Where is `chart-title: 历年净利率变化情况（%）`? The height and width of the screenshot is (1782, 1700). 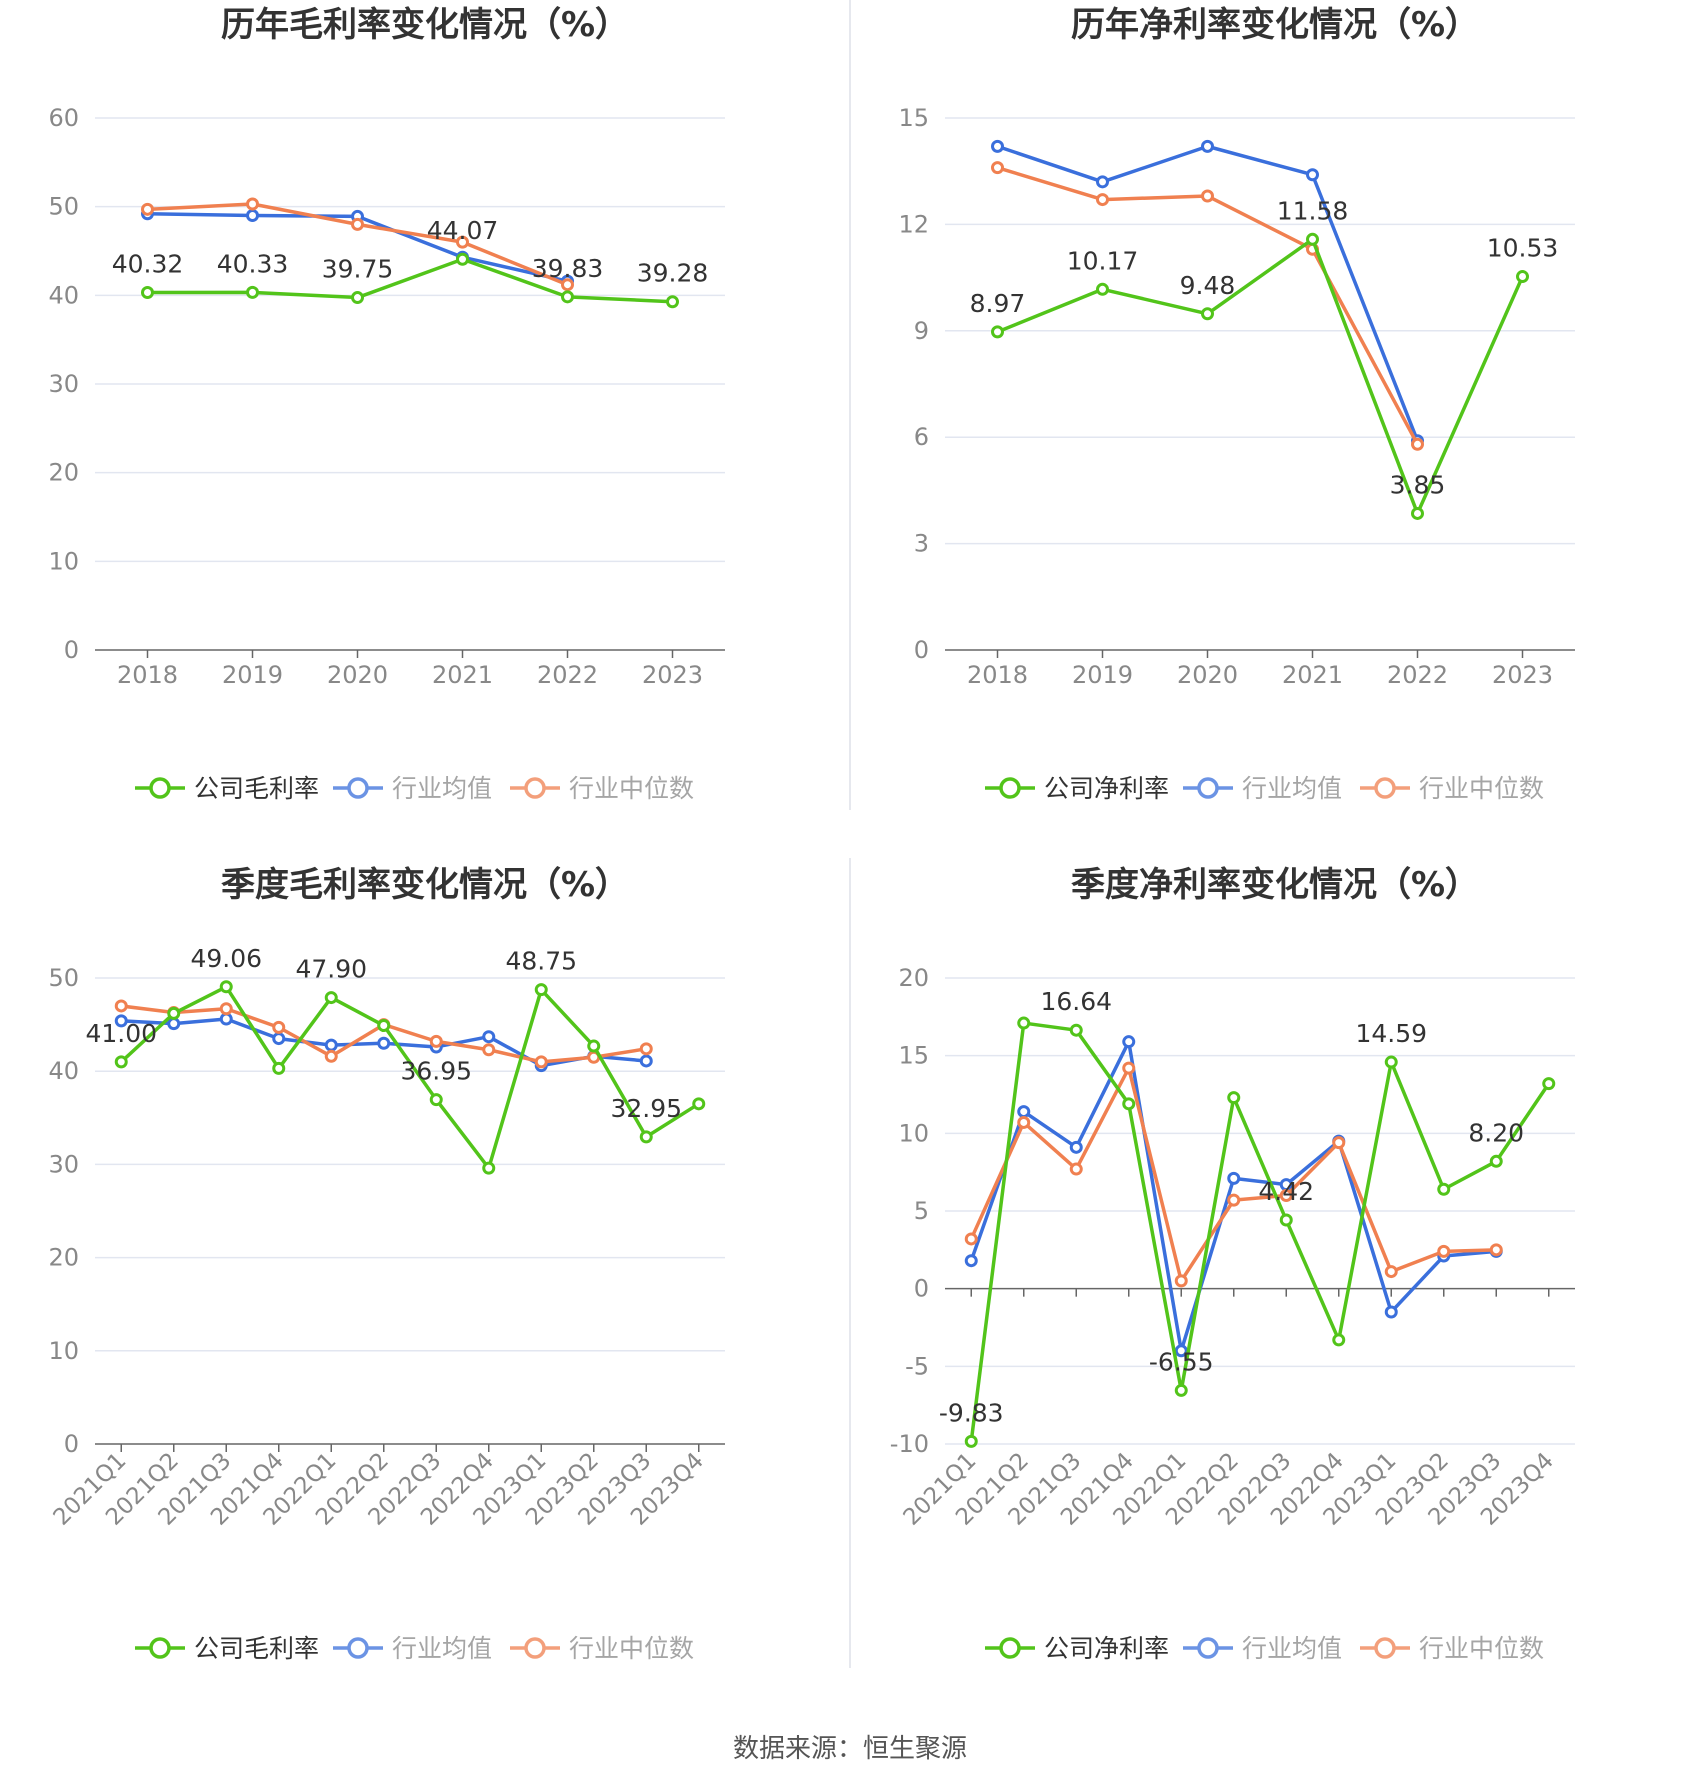
chart-title: 历年净利率变化情况（%） is located at coordinates (1275, 25).